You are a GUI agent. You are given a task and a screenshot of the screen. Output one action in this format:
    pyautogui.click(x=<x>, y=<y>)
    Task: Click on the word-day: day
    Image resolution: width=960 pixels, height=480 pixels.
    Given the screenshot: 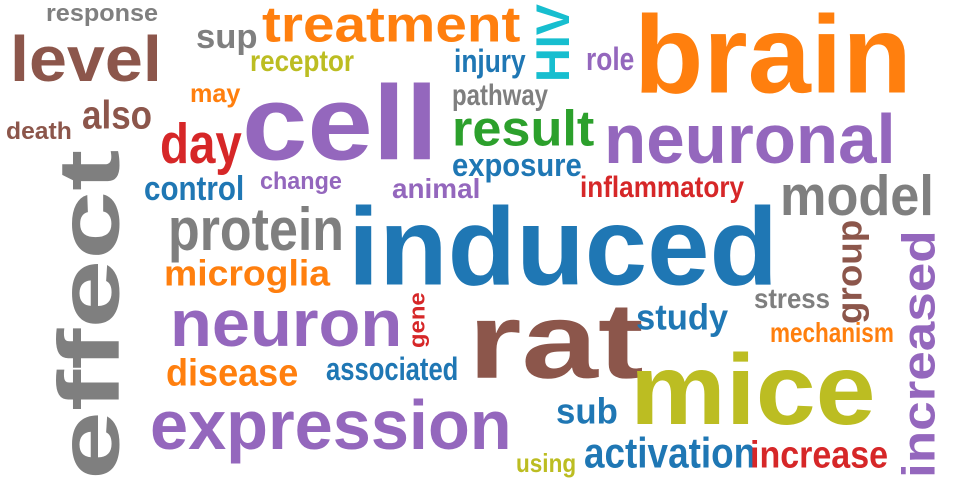 What is the action you would take?
    pyautogui.click(x=201, y=144)
    